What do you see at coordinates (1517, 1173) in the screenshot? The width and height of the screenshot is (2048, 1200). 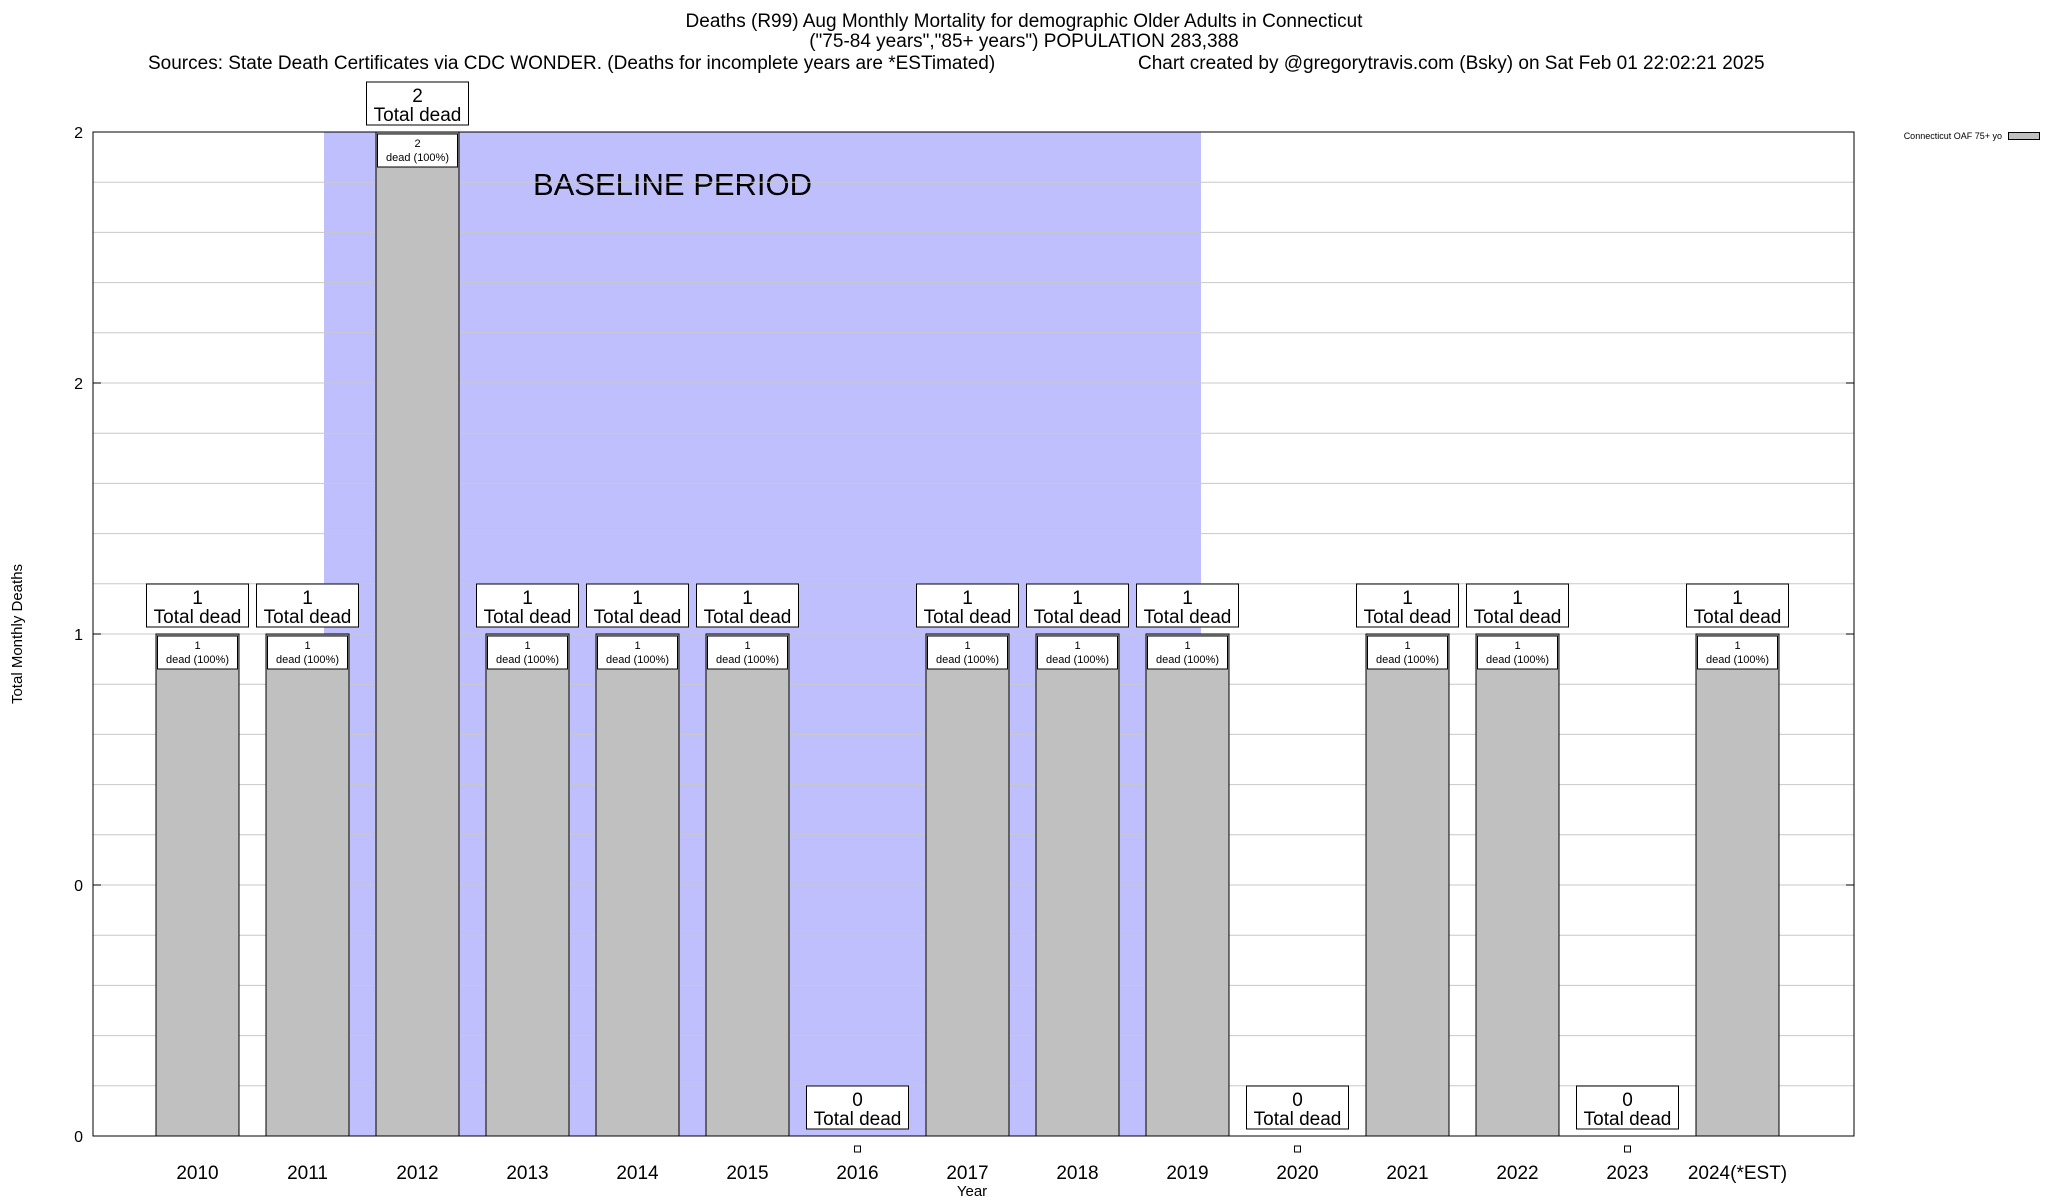 I see `x-tick-label: 2022` at bounding box center [1517, 1173].